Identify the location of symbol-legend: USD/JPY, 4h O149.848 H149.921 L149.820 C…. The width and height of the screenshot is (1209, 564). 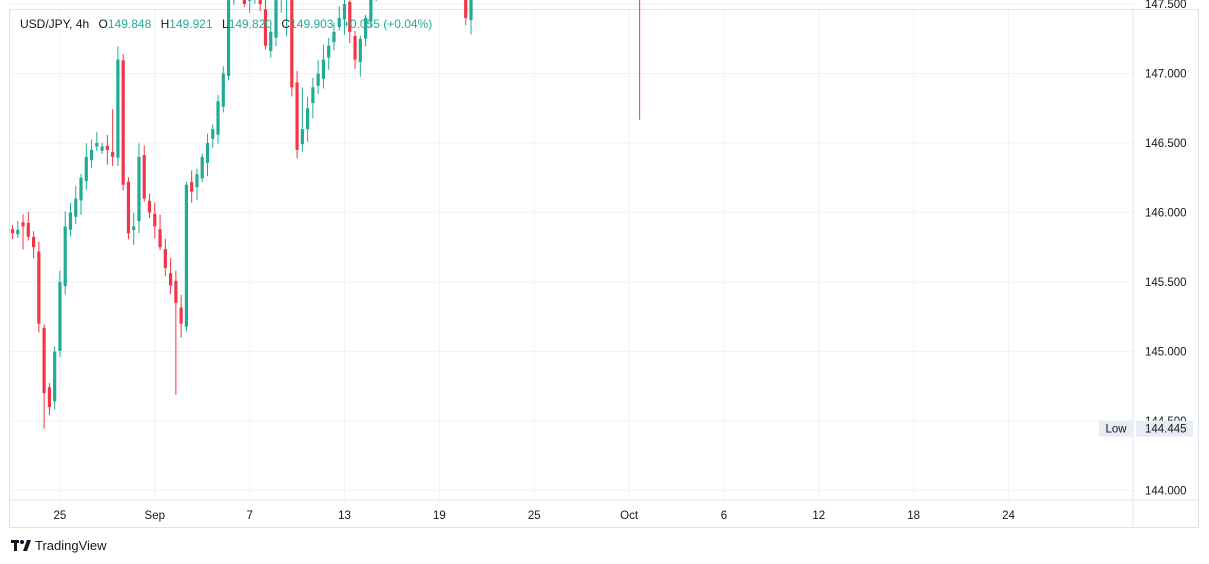
(226, 24).